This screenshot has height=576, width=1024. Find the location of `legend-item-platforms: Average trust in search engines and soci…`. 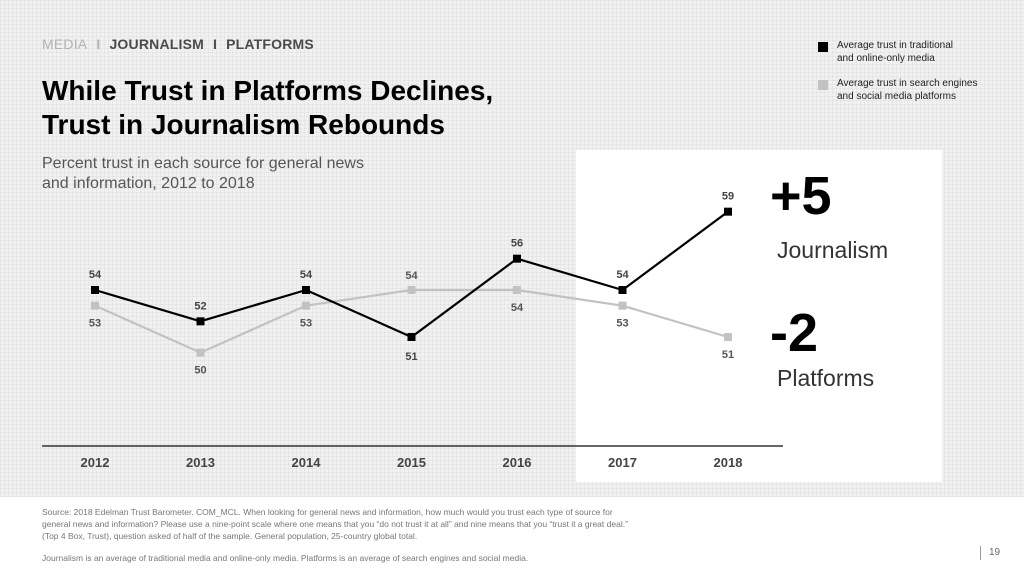

legend-item-platforms: Average trust in search engines and soci… is located at coordinates (913, 90).